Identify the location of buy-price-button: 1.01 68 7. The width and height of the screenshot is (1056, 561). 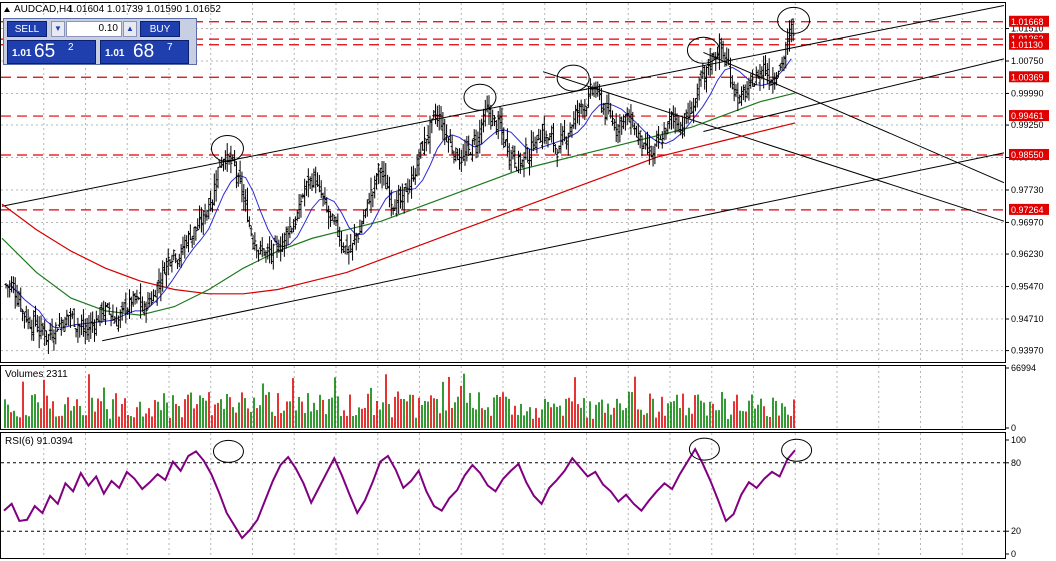
(144, 52).